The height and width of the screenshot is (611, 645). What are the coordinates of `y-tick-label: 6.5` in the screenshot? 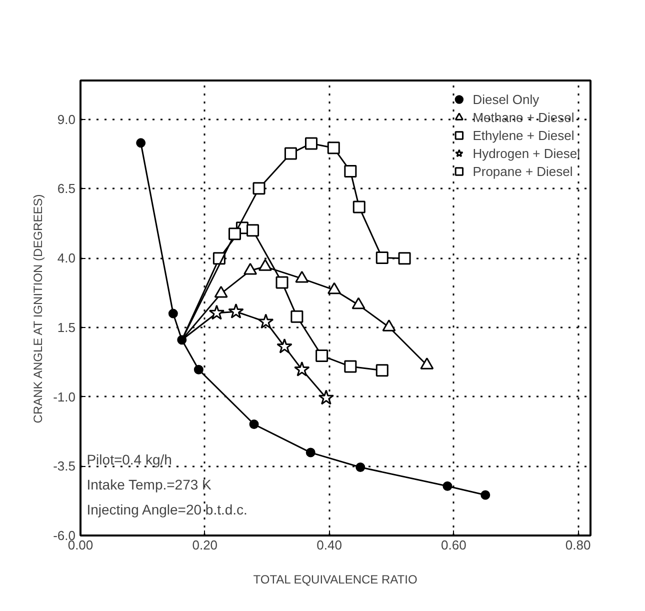 It's located at (66, 188).